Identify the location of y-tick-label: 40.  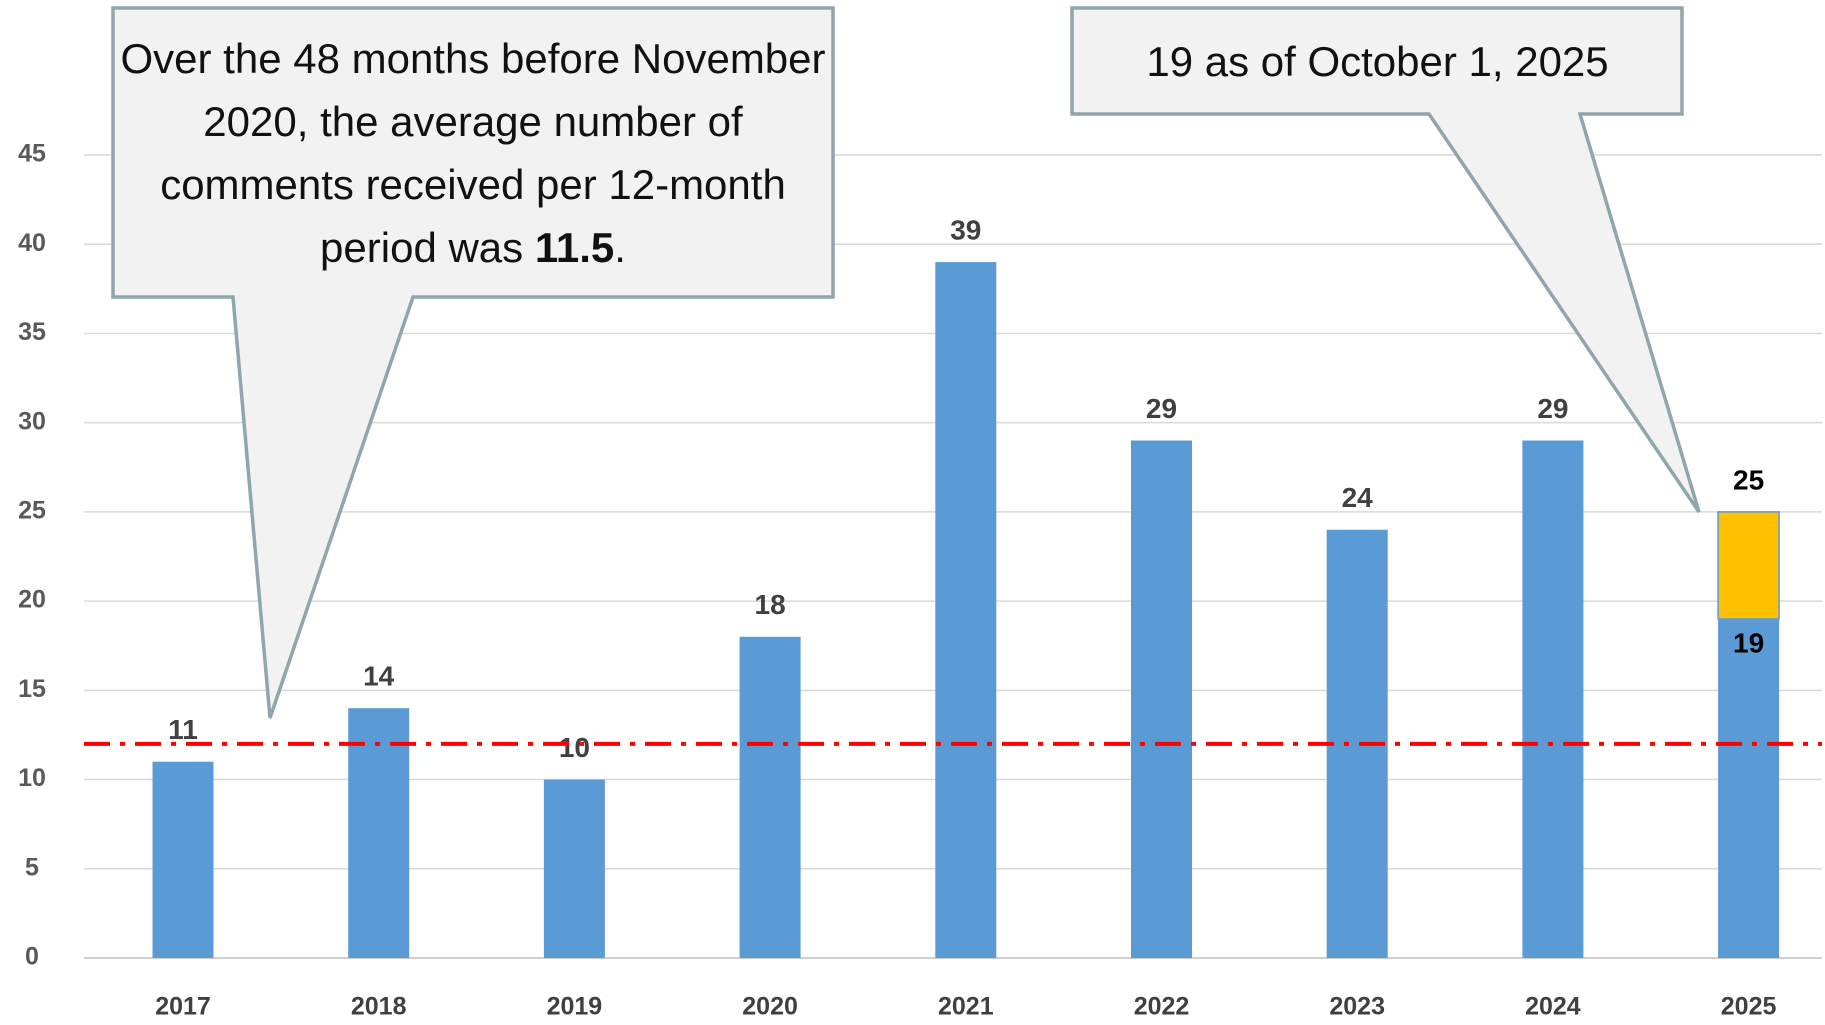
(32, 243).